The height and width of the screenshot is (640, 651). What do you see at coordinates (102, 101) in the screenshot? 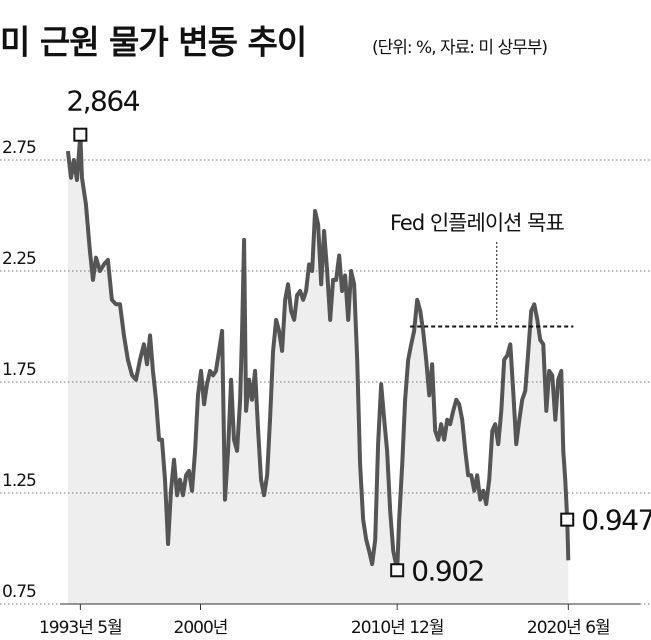
I see `data-label: 2,864` at bounding box center [102, 101].